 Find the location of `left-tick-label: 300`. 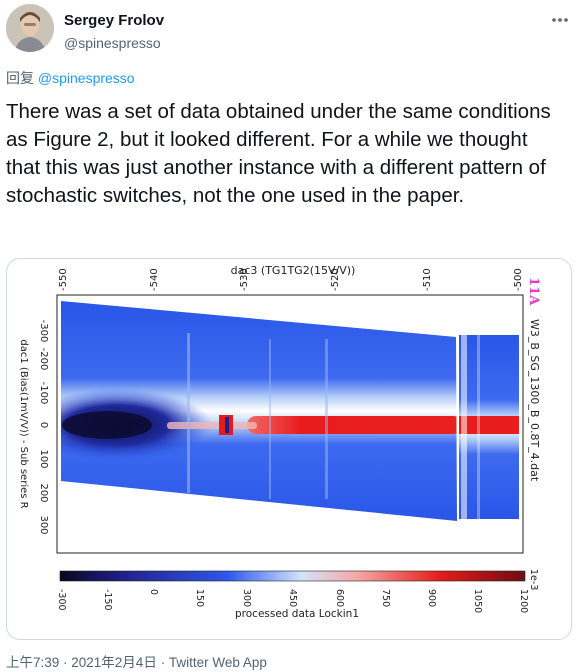

left-tick-label: 300 is located at coordinates (43, 524).